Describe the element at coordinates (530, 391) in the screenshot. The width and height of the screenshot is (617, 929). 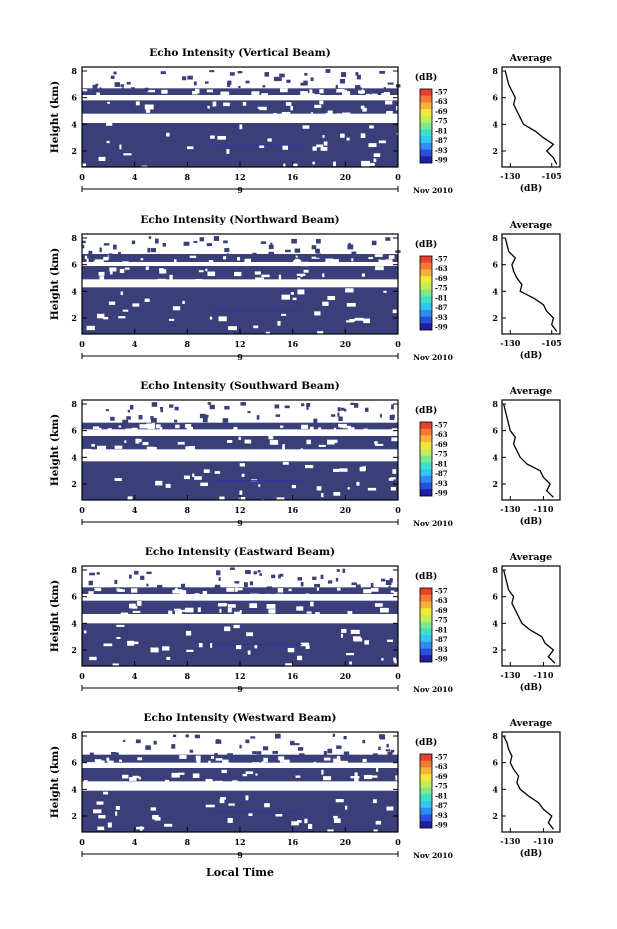
I see `average-title: Average` at that location.